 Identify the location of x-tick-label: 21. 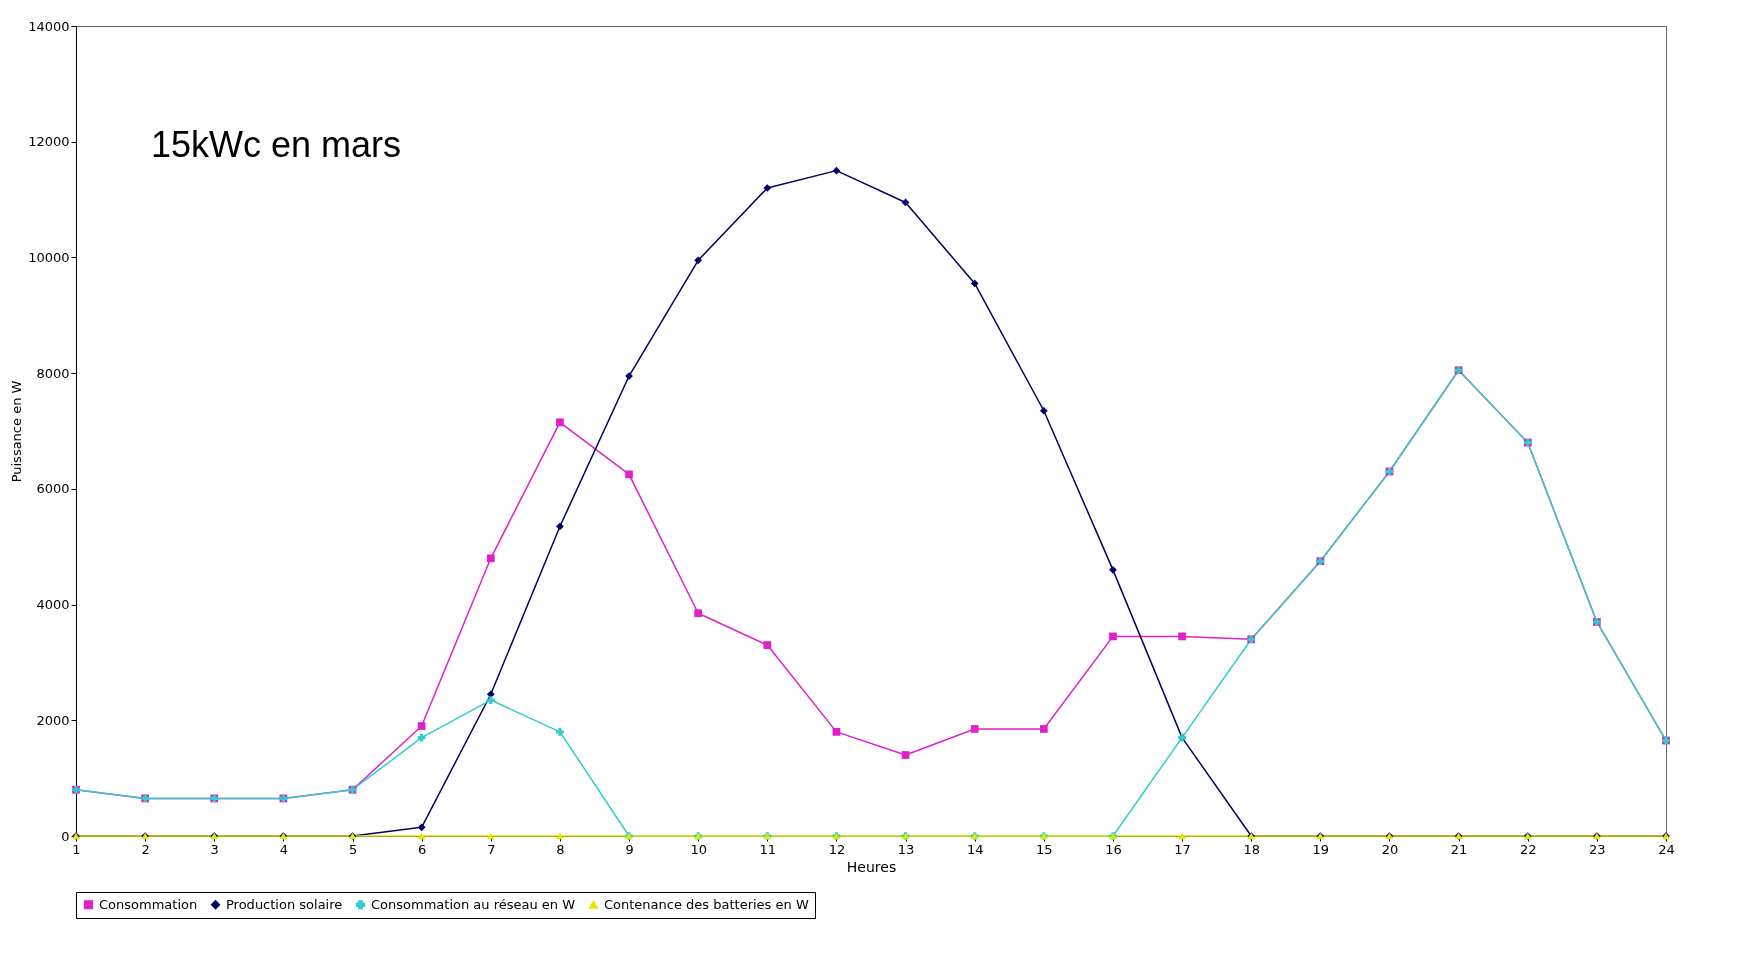
(1459, 849).